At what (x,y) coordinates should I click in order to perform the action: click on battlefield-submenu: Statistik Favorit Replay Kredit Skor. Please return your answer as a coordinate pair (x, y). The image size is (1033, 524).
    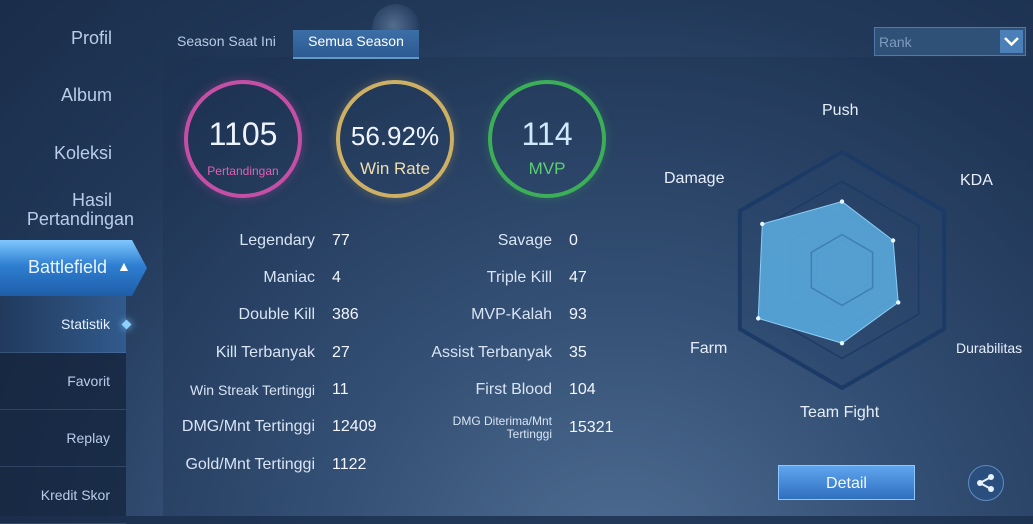
    Looking at the image, I should click on (63, 410).